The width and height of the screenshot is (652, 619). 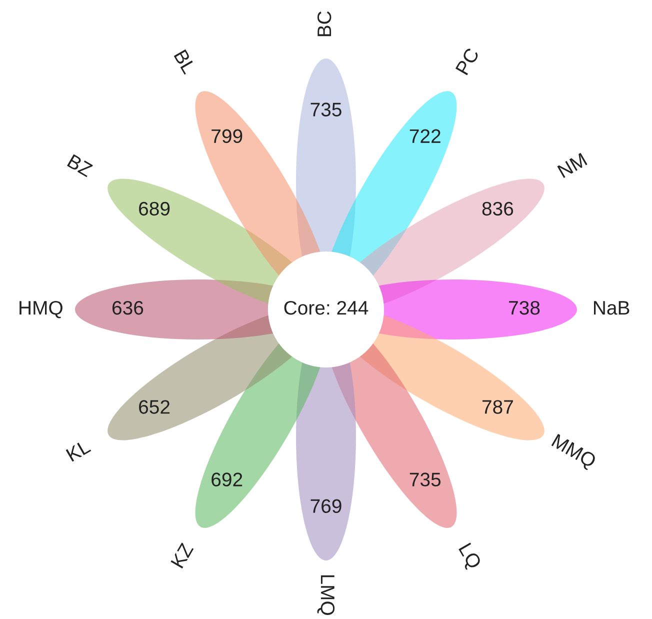 What do you see at coordinates (326, 506) in the screenshot?
I see `data-label: 769` at bounding box center [326, 506].